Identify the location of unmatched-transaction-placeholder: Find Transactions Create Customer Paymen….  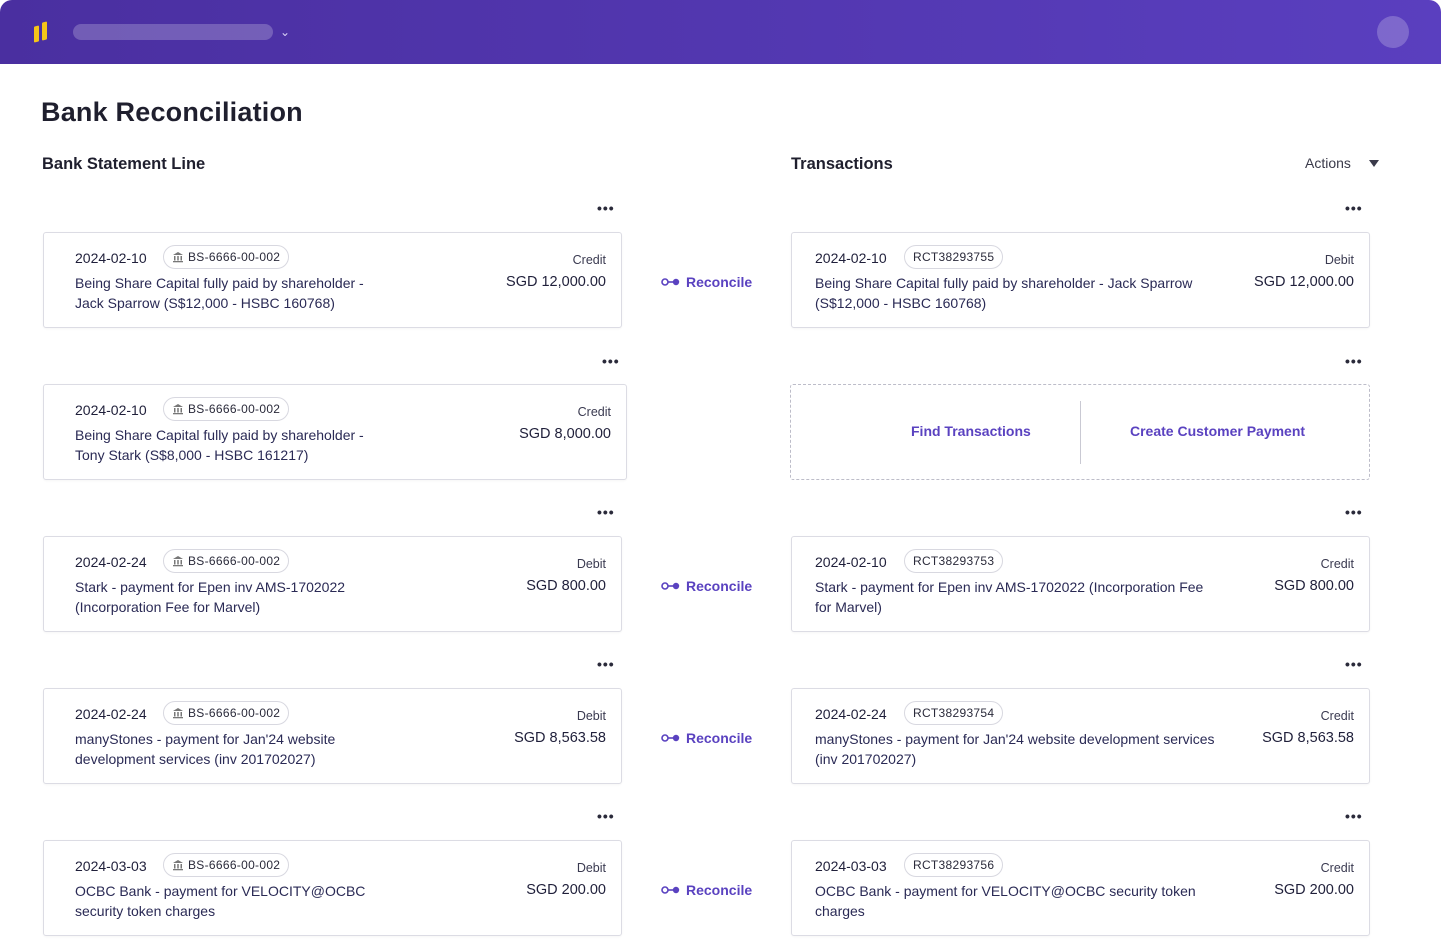
(1080, 432).